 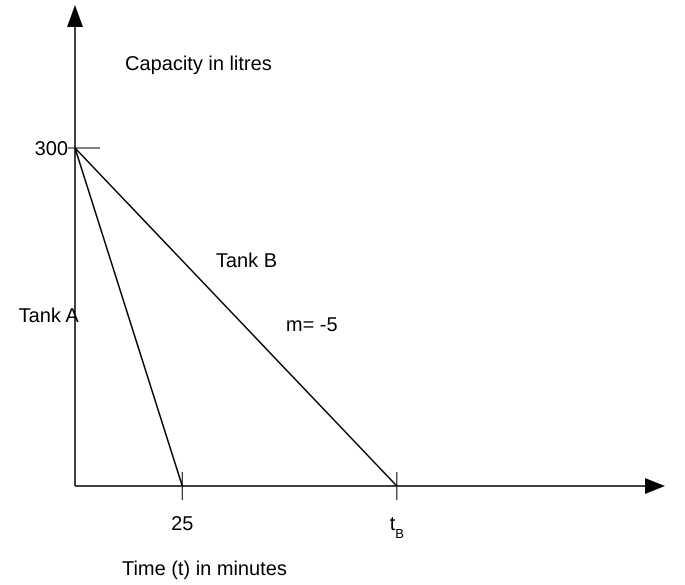 I want to click on text: 300, so click(x=51, y=149).